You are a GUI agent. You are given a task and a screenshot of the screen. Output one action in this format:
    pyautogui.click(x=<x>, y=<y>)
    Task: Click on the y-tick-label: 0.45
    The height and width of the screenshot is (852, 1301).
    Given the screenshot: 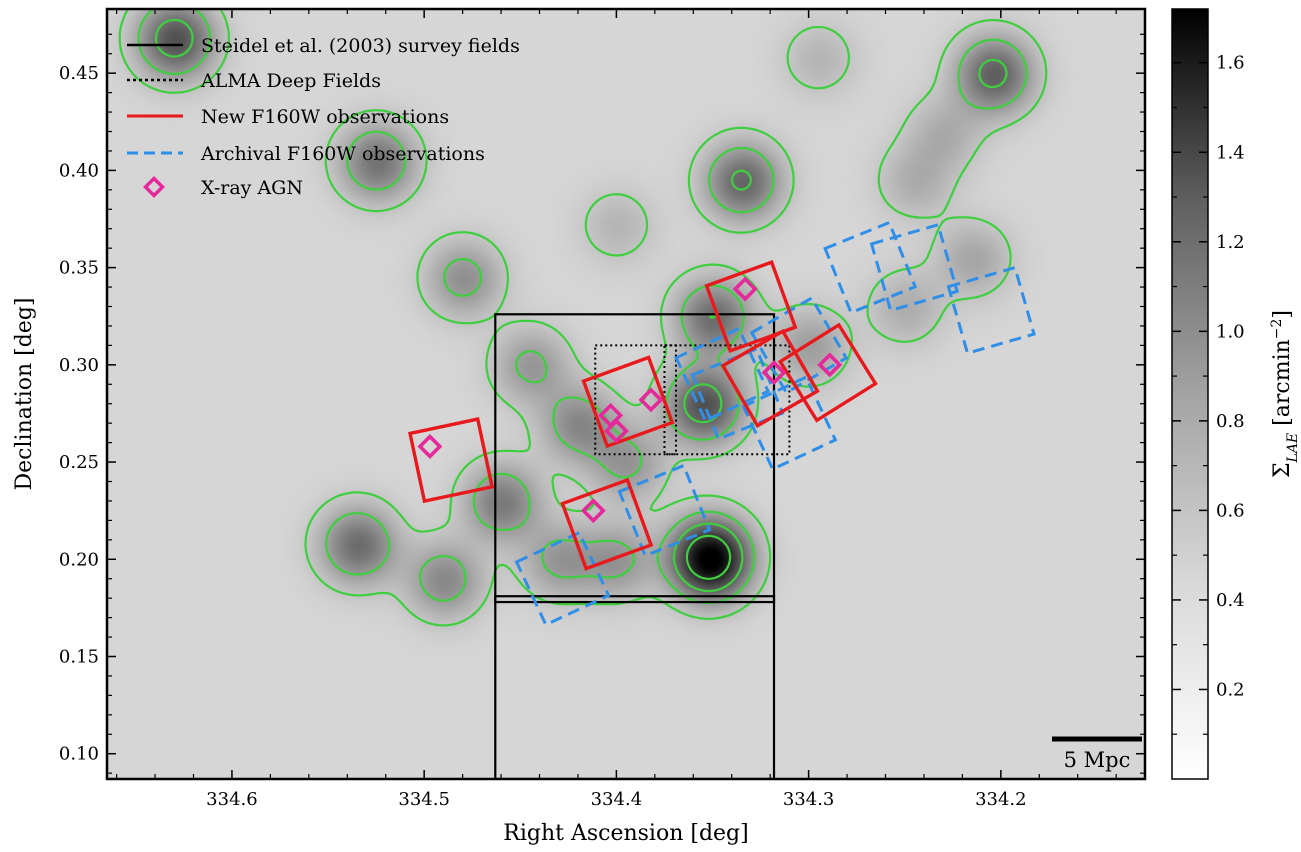 What is the action you would take?
    pyautogui.click(x=79, y=73)
    